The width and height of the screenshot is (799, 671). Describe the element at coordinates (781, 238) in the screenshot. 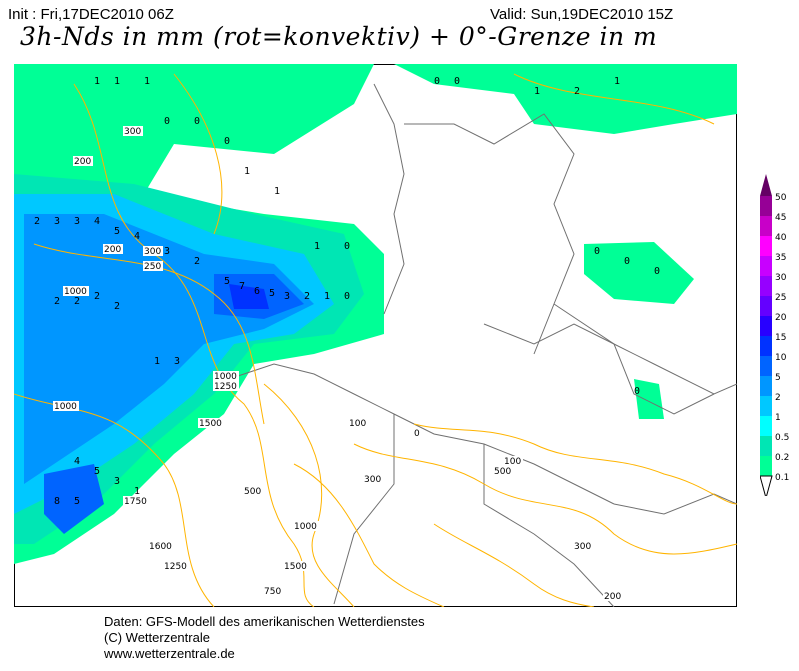

I see `legend-label: 40` at that location.